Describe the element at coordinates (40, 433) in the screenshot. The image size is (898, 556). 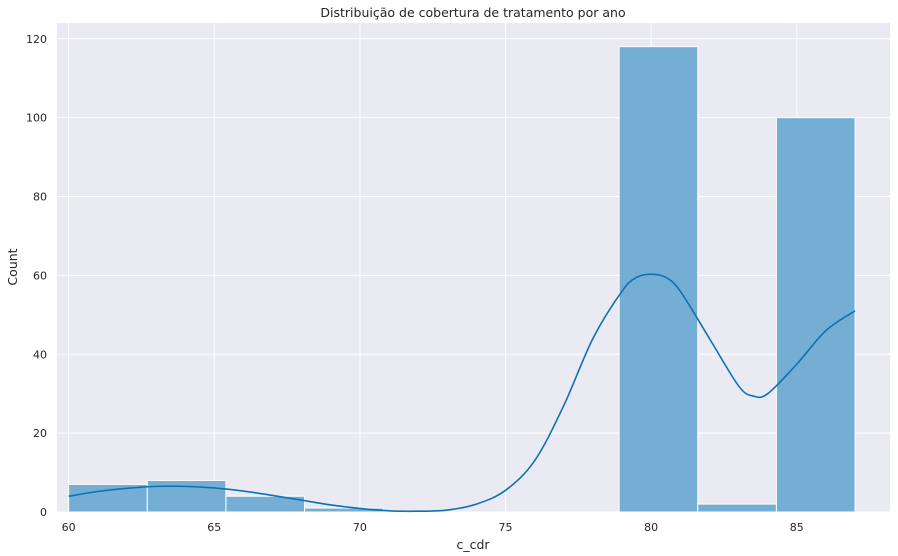
I see `y-tick-label: 20` at that location.